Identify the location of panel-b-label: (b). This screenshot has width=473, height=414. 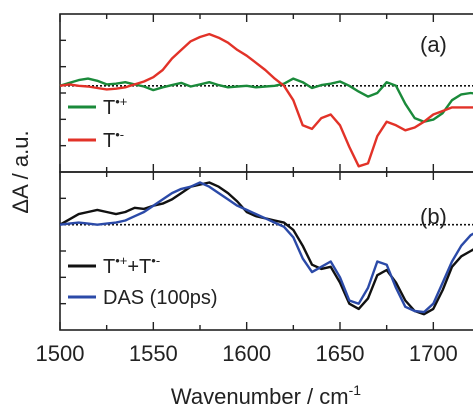
(433, 216).